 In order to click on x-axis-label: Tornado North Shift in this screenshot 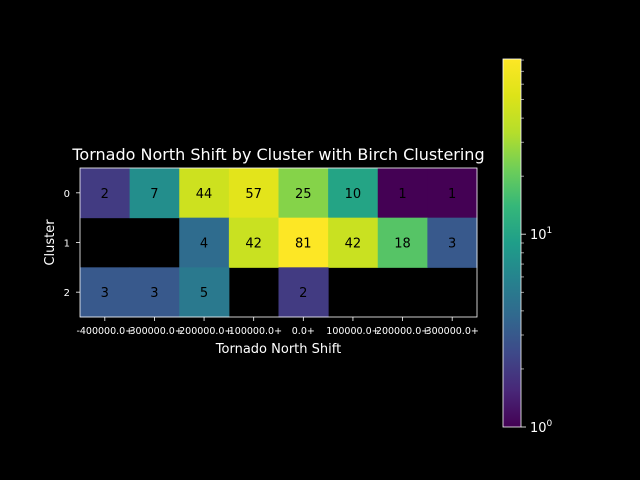, I will do `click(278, 349)`.